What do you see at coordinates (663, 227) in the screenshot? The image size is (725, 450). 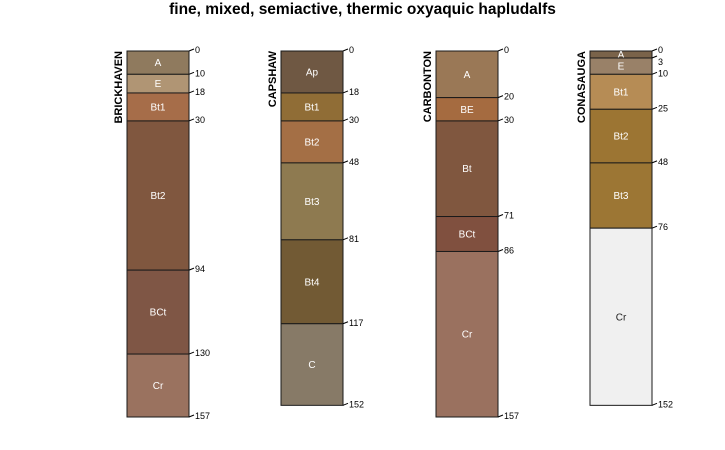 I see `depth-label: 76` at bounding box center [663, 227].